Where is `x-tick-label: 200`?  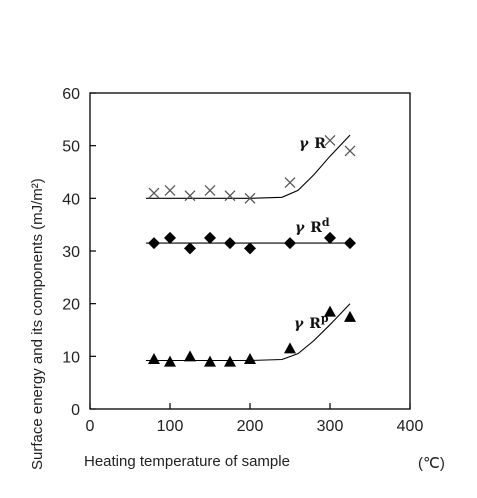
x-tick-label: 200 is located at coordinates (250, 426).